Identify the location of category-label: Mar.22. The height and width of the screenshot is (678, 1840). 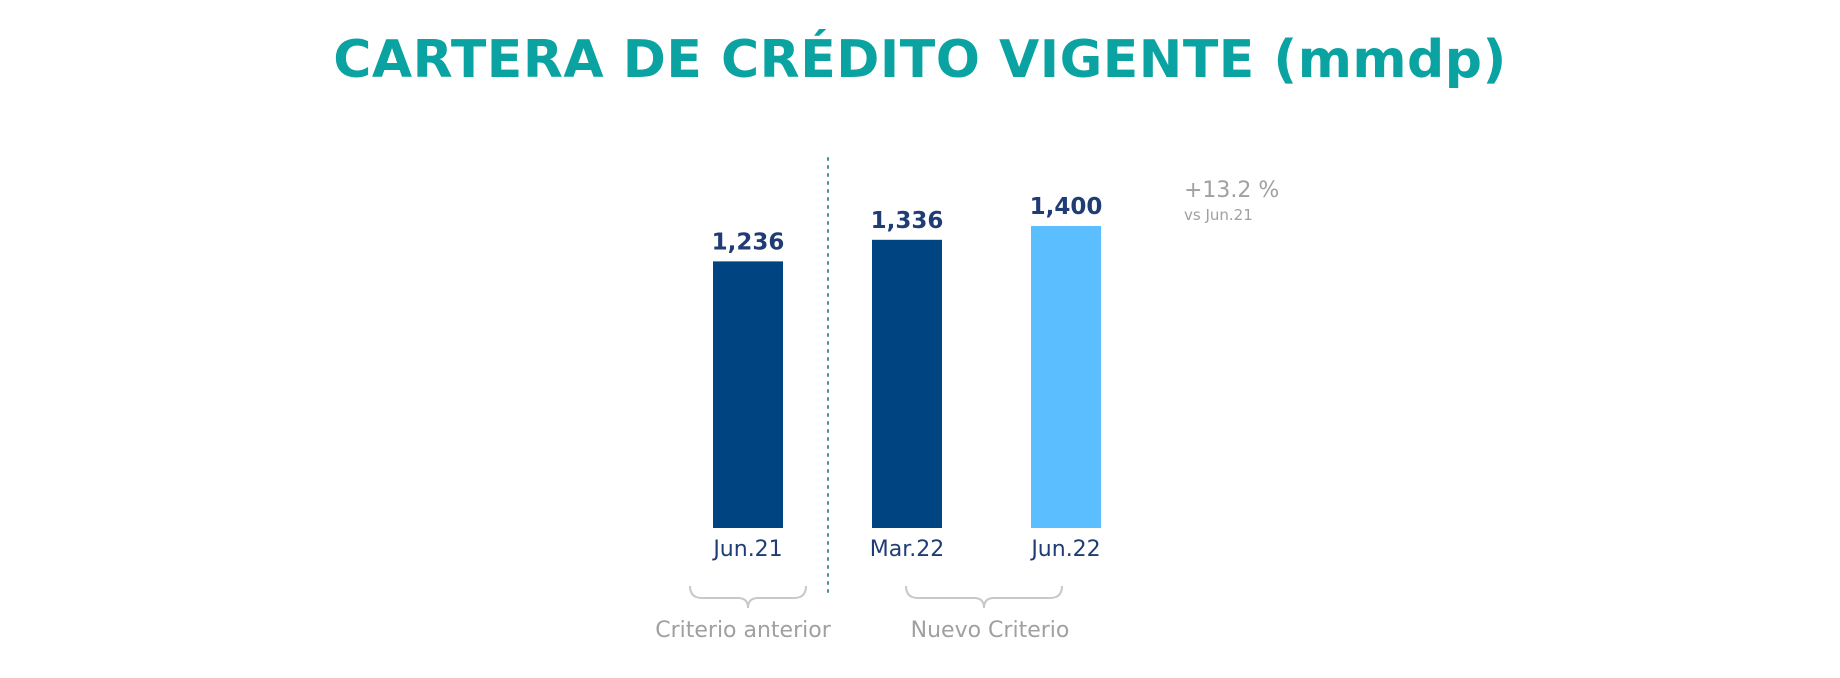
(907, 549).